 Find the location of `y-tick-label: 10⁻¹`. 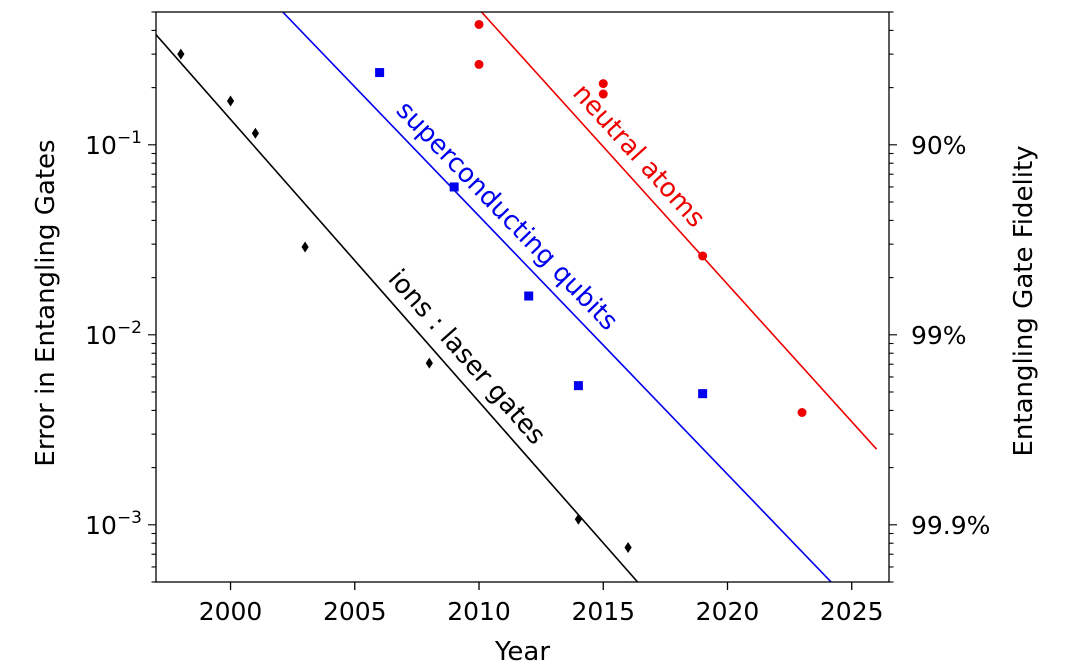

y-tick-label: 10⁻¹ is located at coordinates (113, 144).